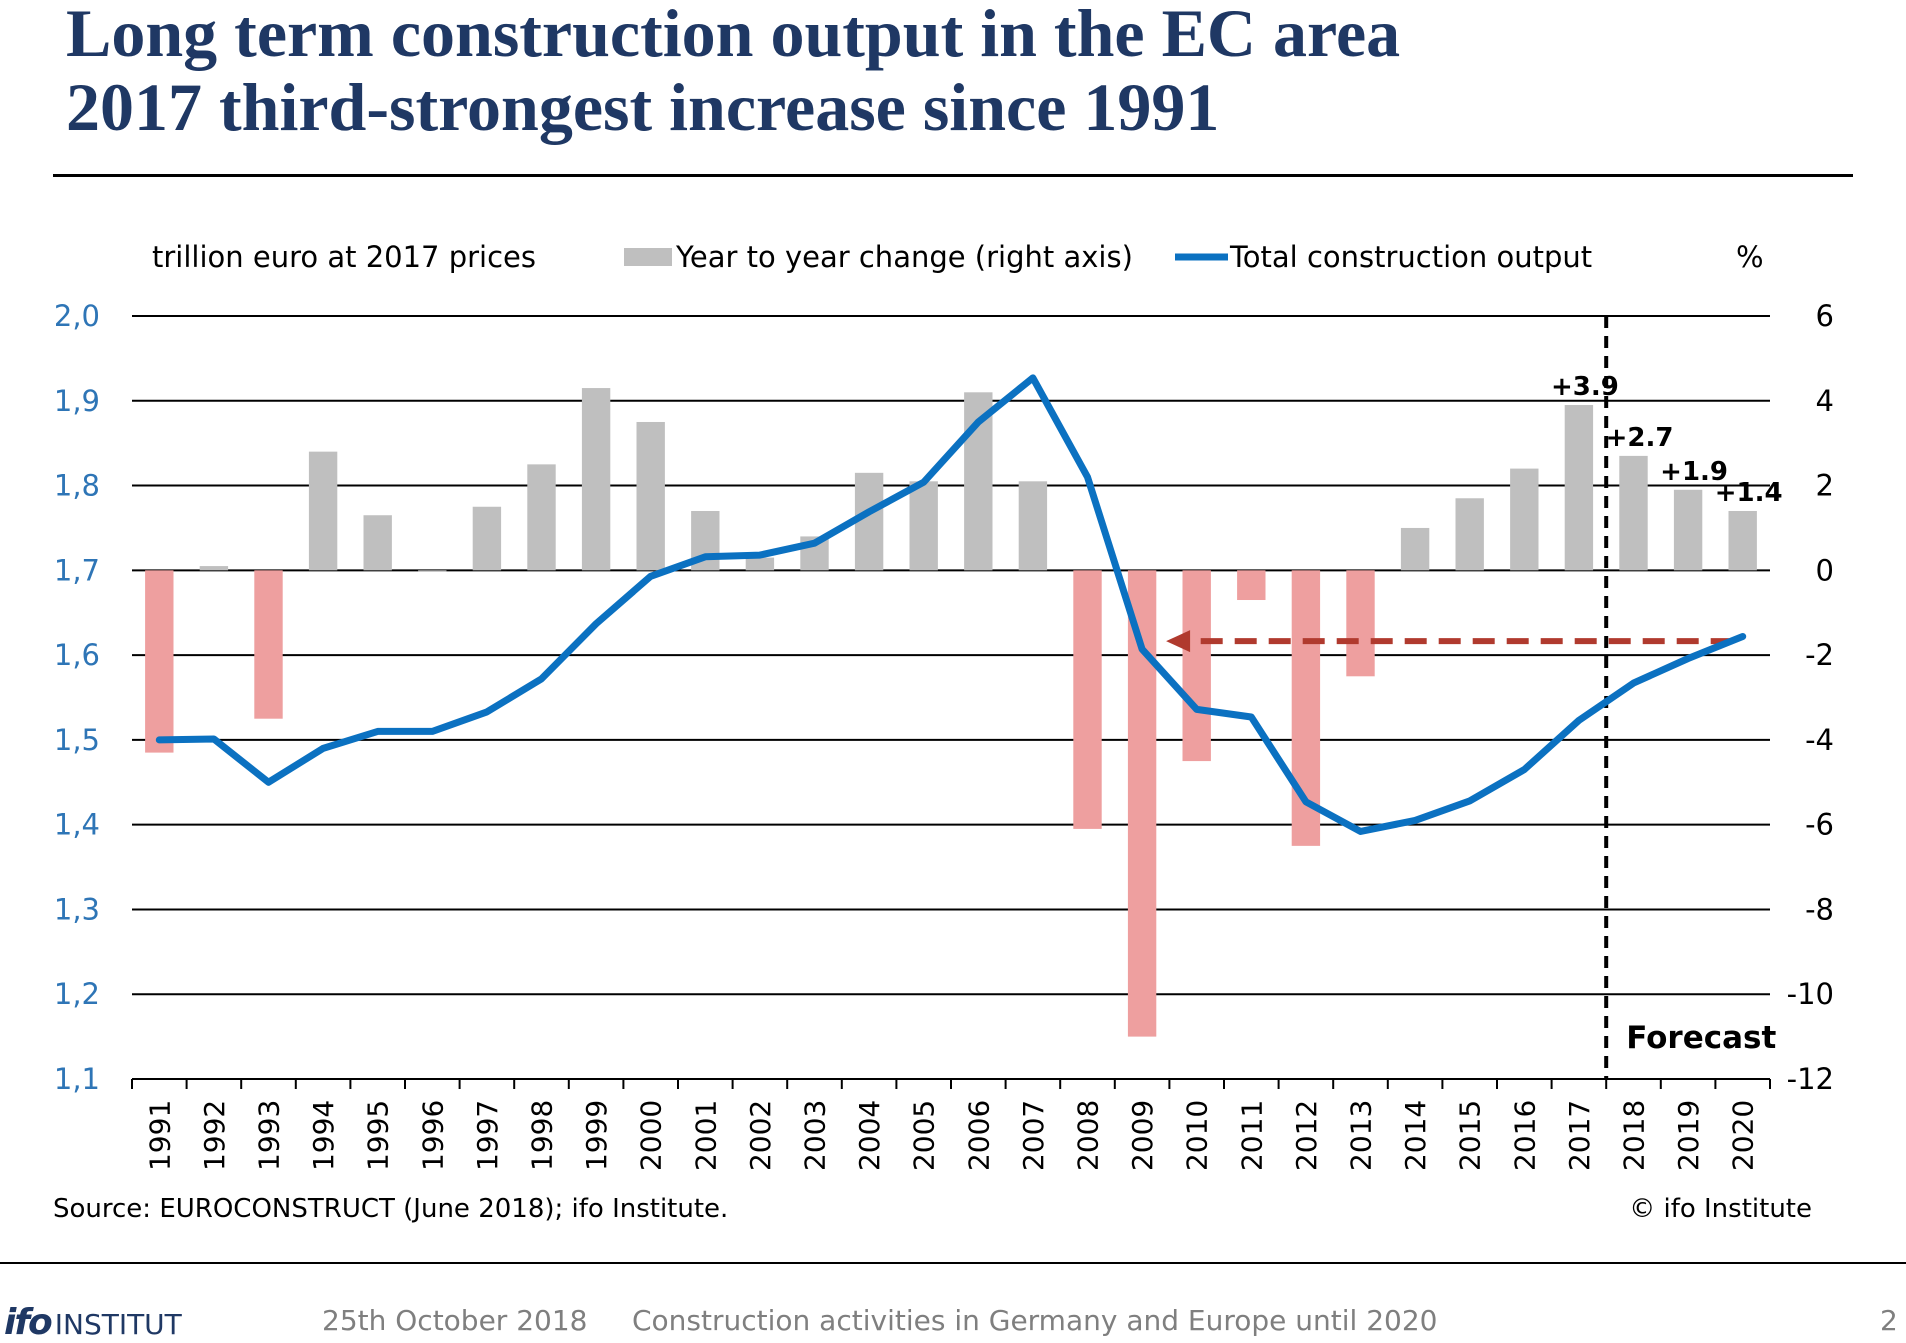  Describe the element at coordinates (77, 316) in the screenshot. I see `left-axis-tick-label: 2,0` at that location.